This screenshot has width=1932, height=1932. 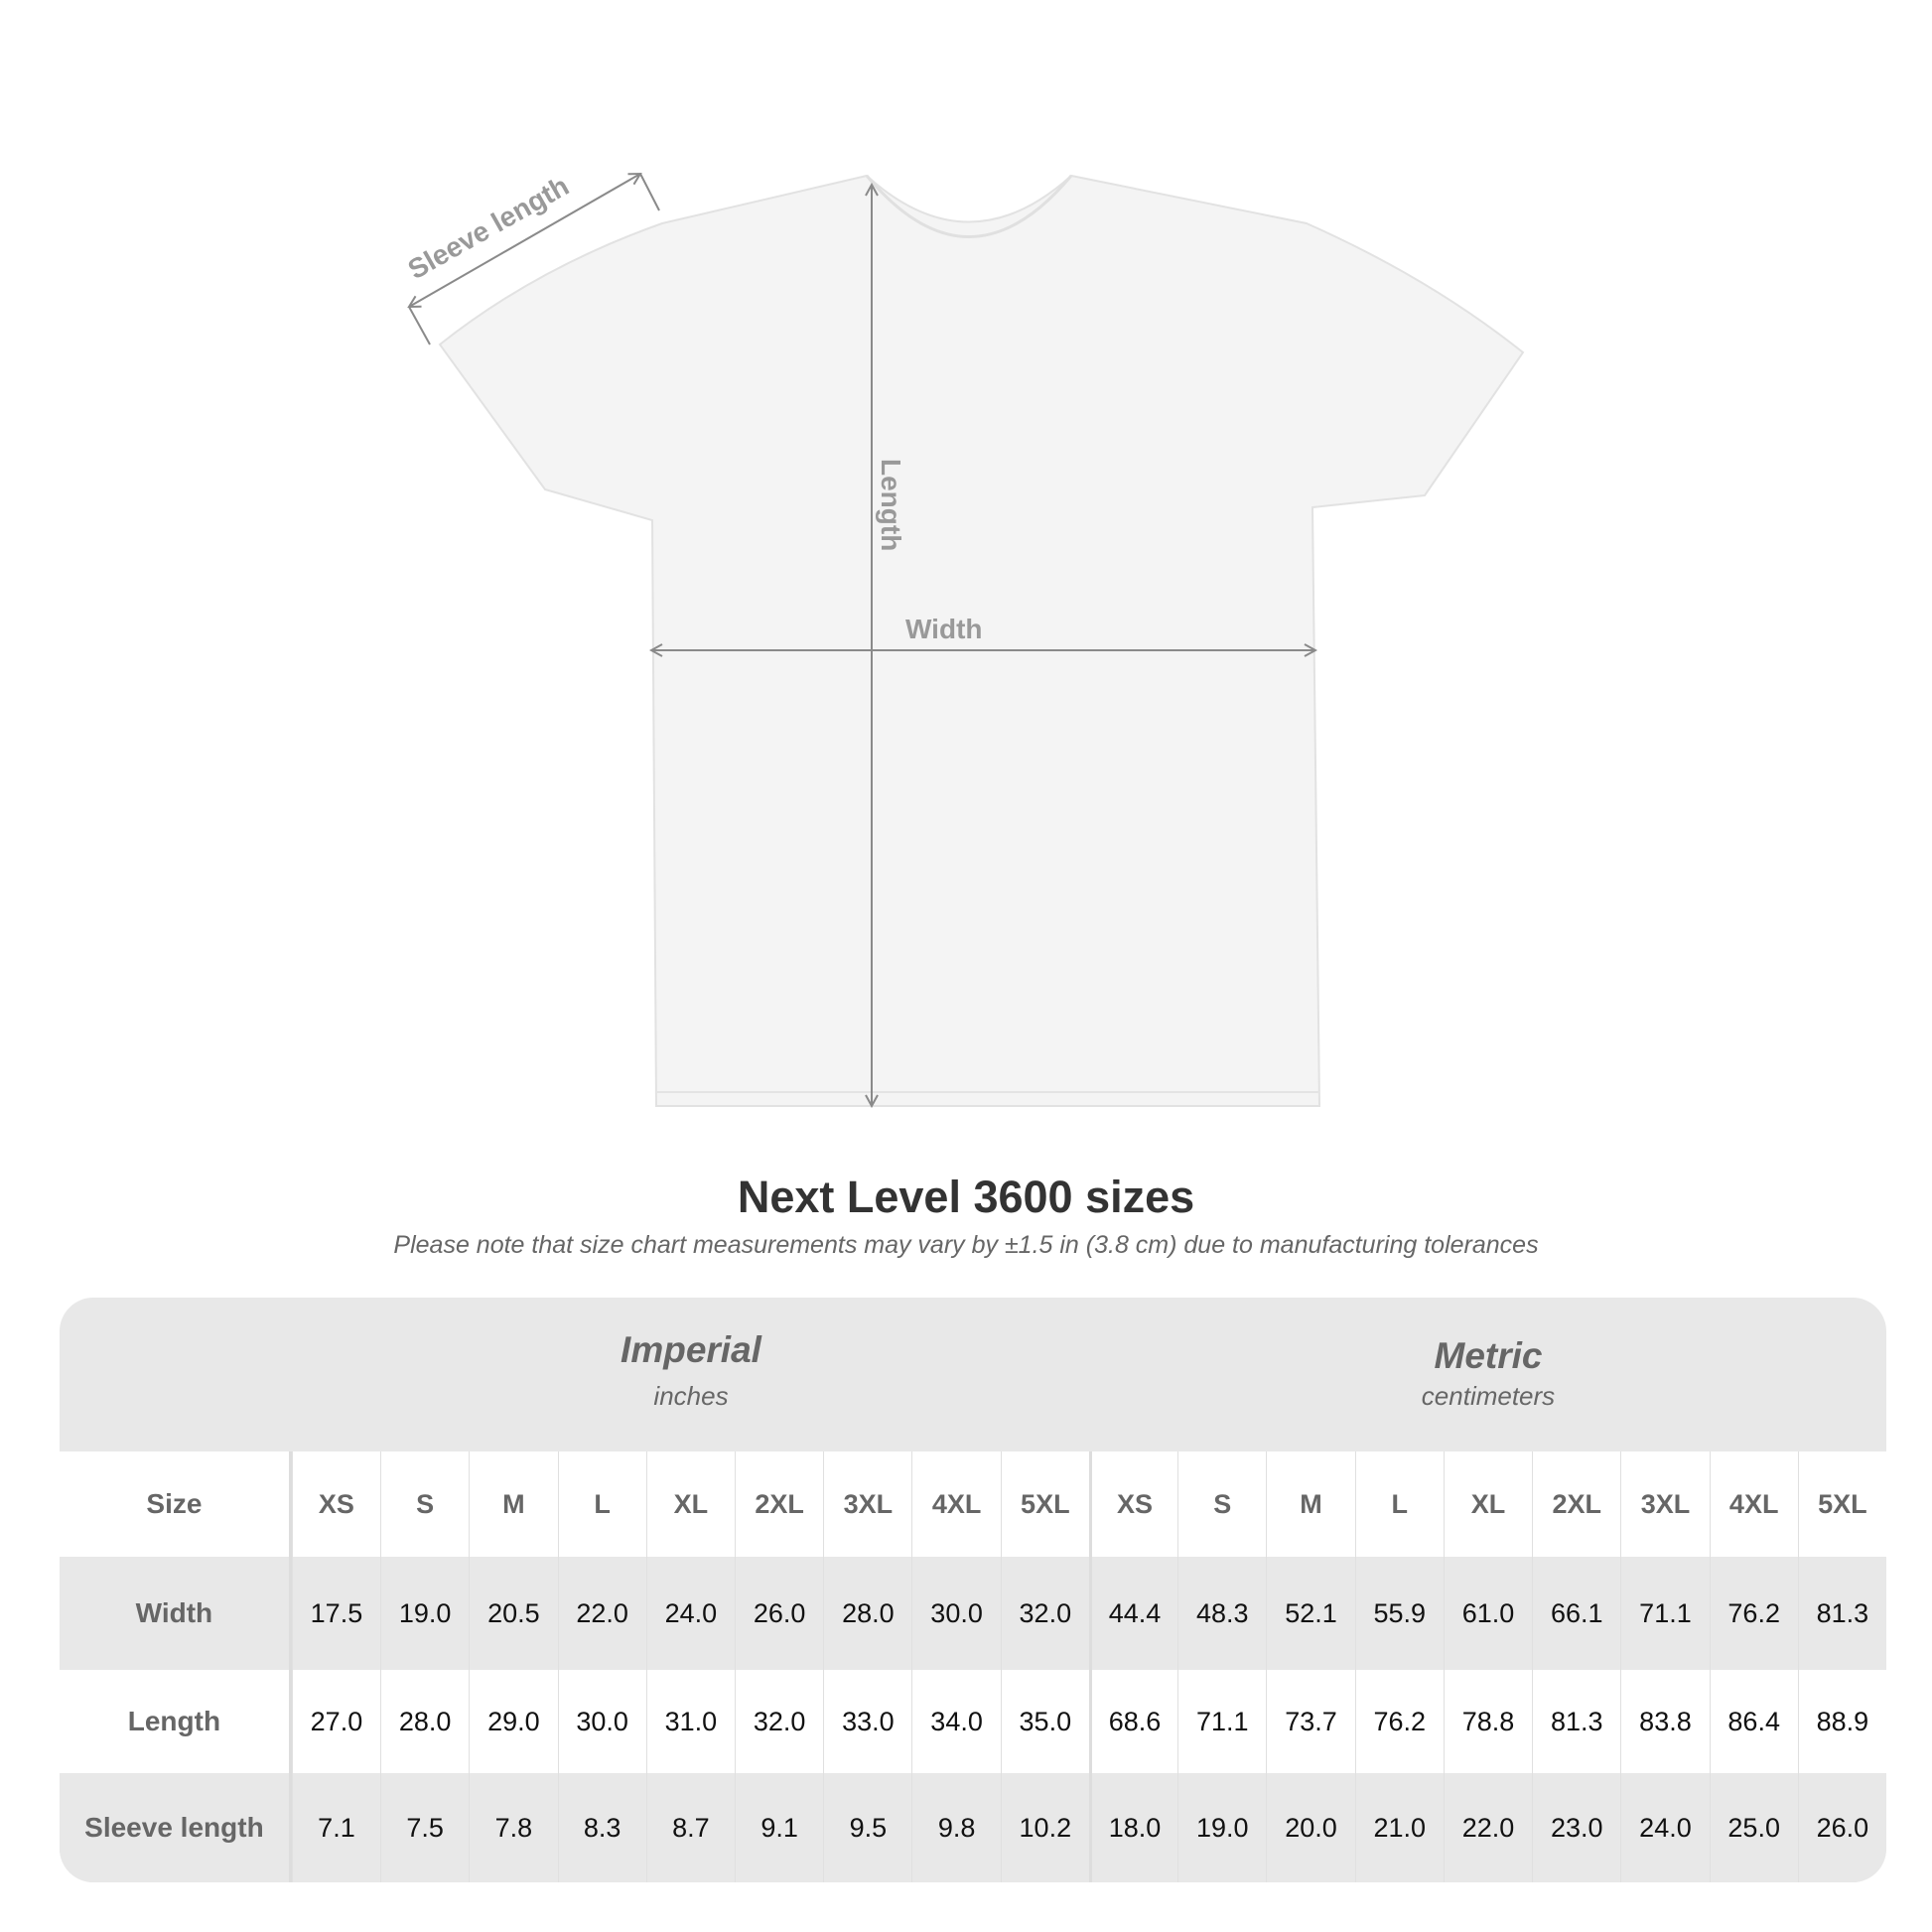 What do you see at coordinates (1310, 1613) in the screenshot?
I see `metric-cell: 52.1` at bounding box center [1310, 1613].